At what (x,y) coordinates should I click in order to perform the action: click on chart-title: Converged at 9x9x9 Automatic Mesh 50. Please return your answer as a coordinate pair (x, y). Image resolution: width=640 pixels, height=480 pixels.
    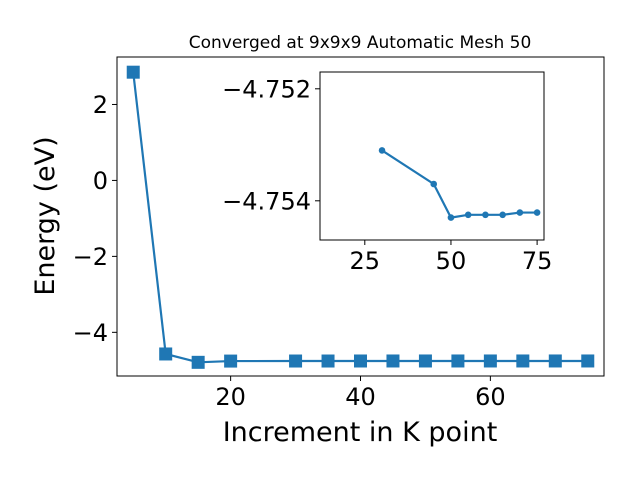
    Looking at the image, I should click on (360, 43).